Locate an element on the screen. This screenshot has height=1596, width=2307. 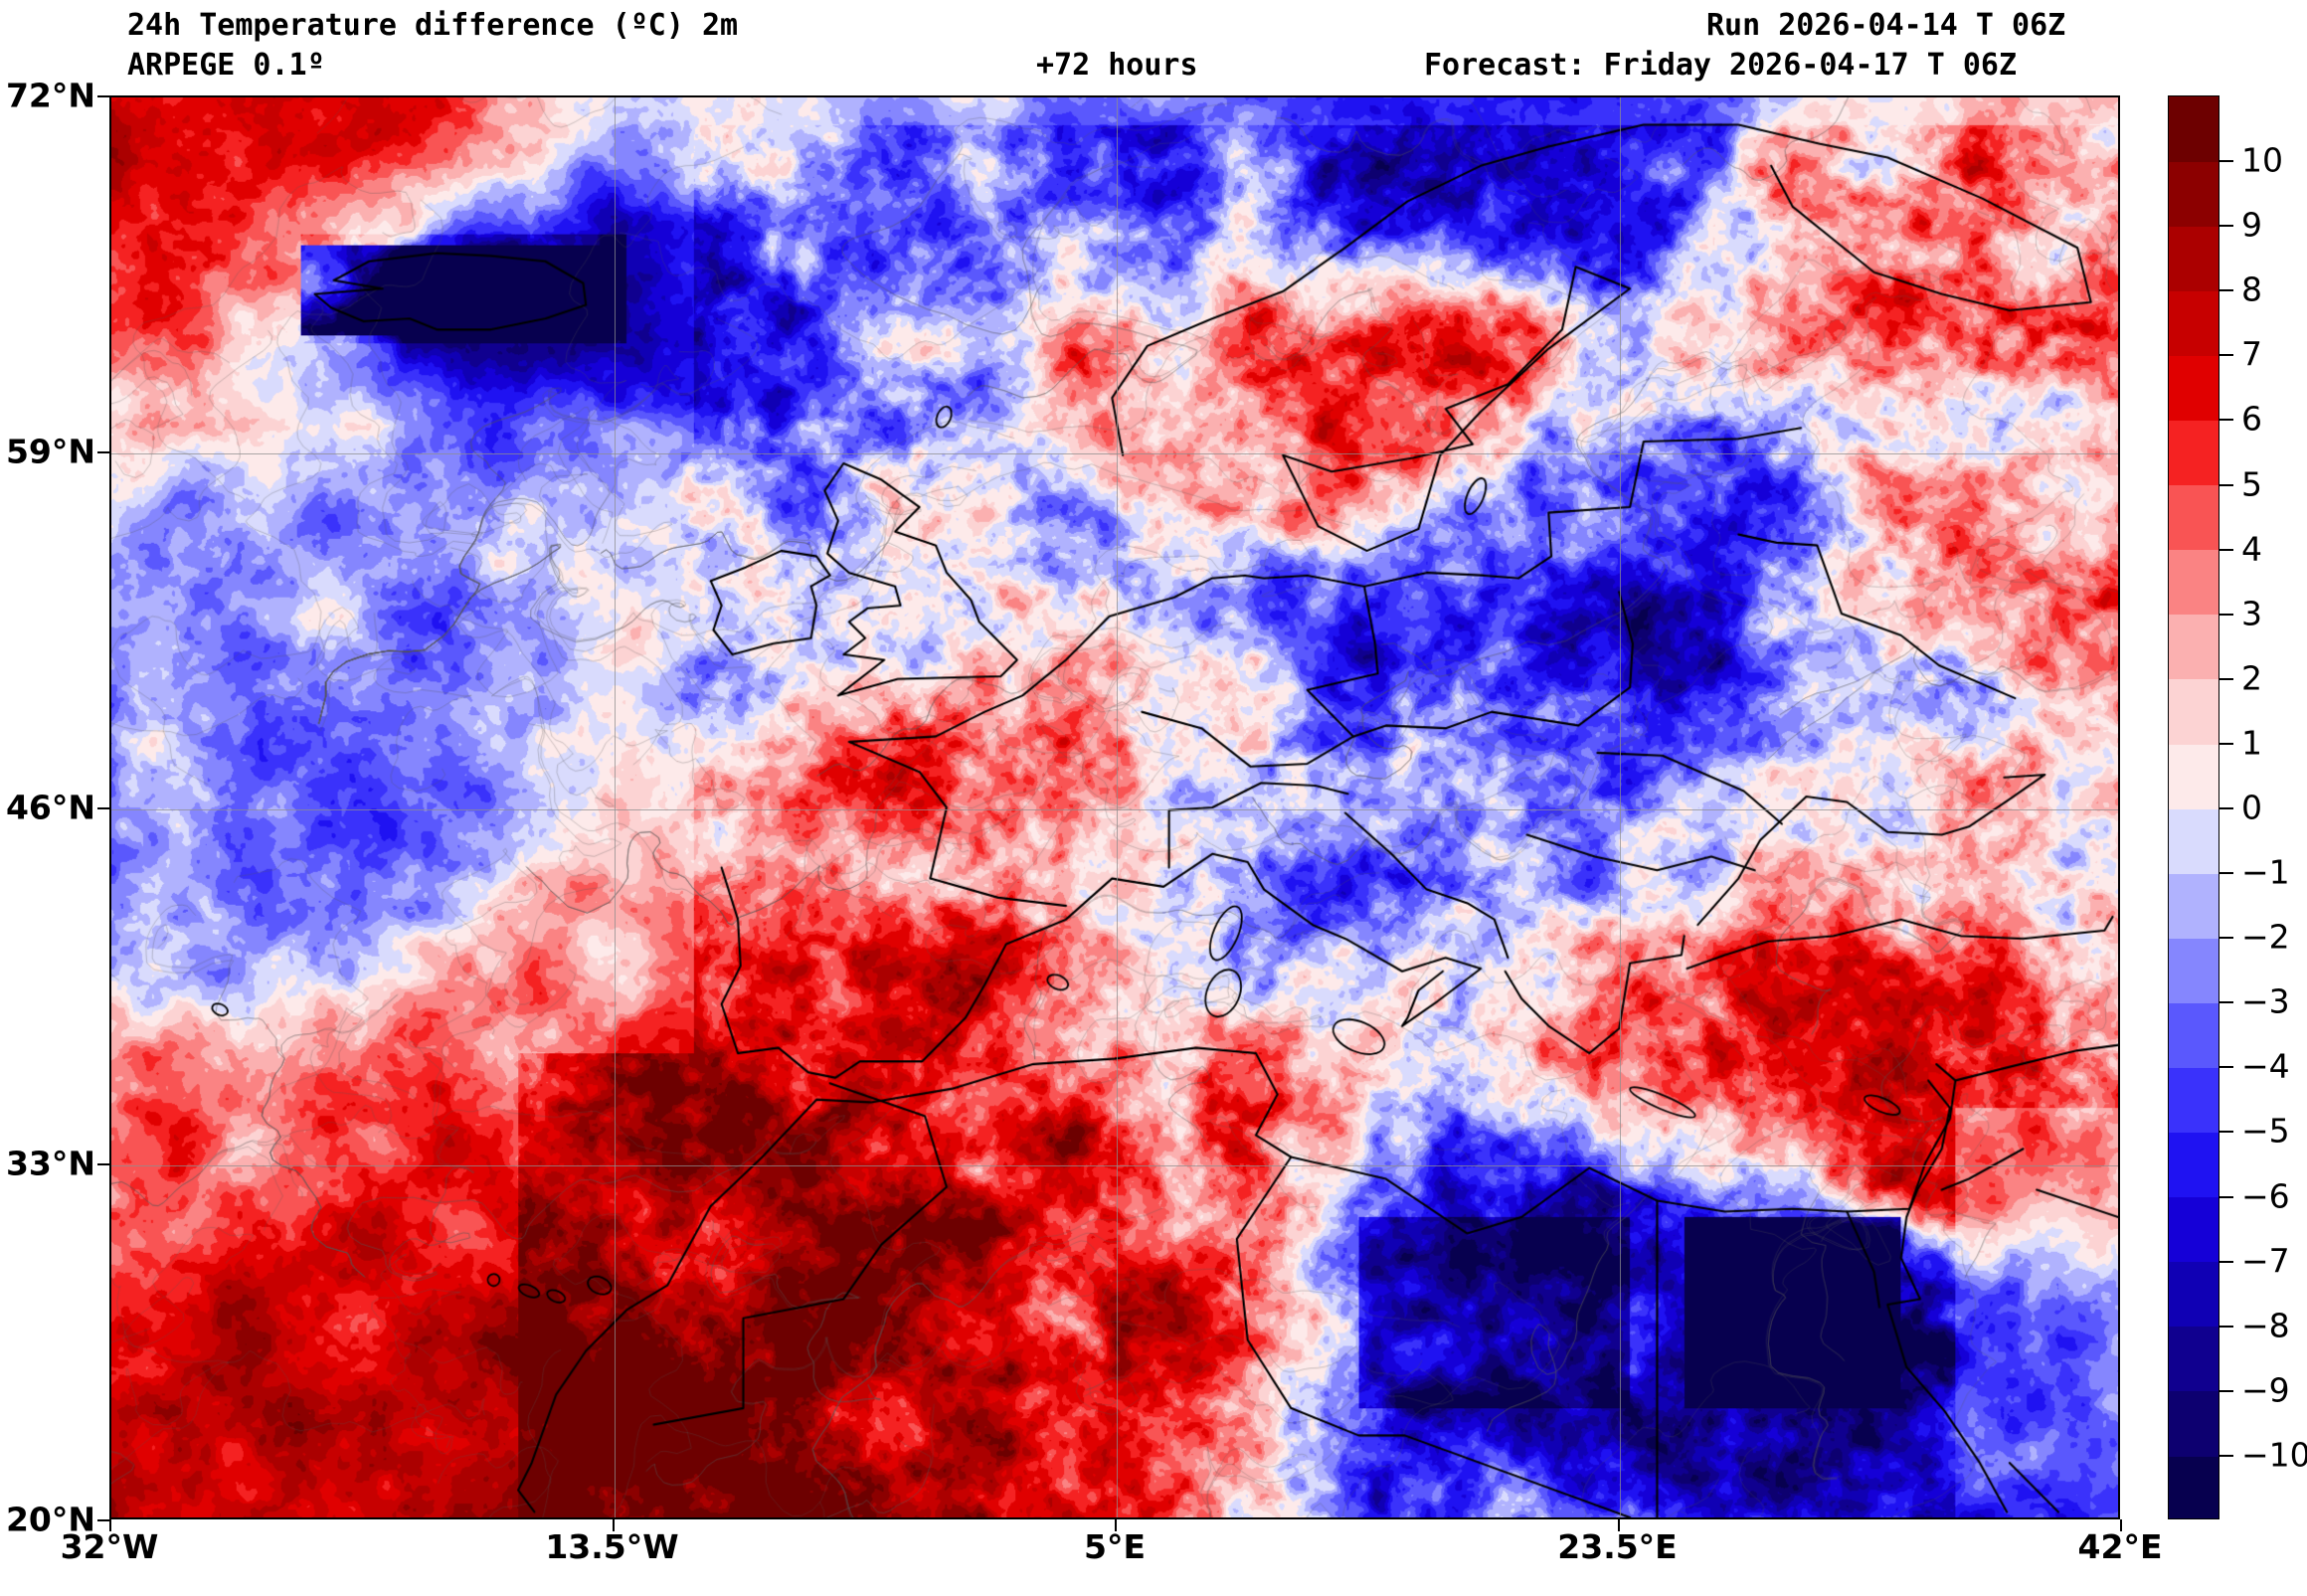
colorbar-tick-label: 0 is located at coordinates (2251, 808).